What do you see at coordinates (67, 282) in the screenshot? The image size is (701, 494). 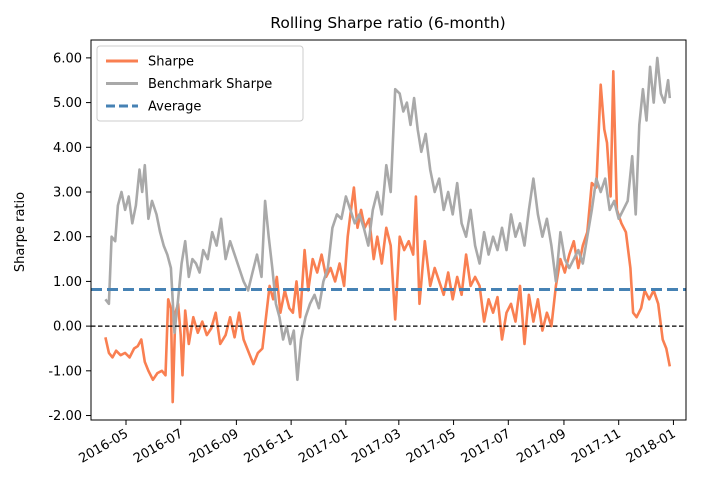 I see `y-tick-label: 1.00` at bounding box center [67, 282].